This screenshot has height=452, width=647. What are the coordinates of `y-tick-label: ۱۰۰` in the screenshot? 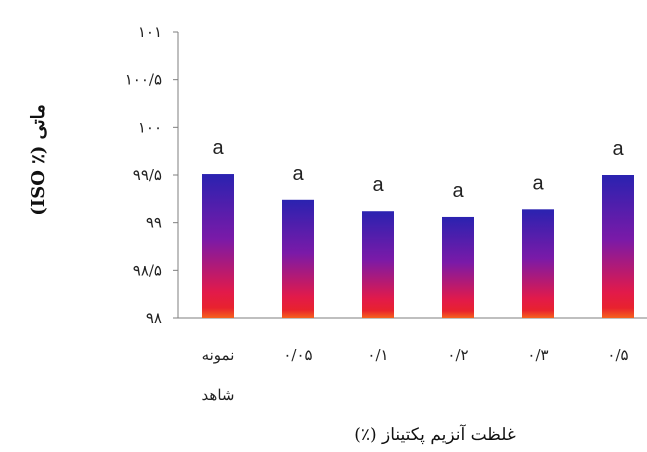 It's located at (150, 127).